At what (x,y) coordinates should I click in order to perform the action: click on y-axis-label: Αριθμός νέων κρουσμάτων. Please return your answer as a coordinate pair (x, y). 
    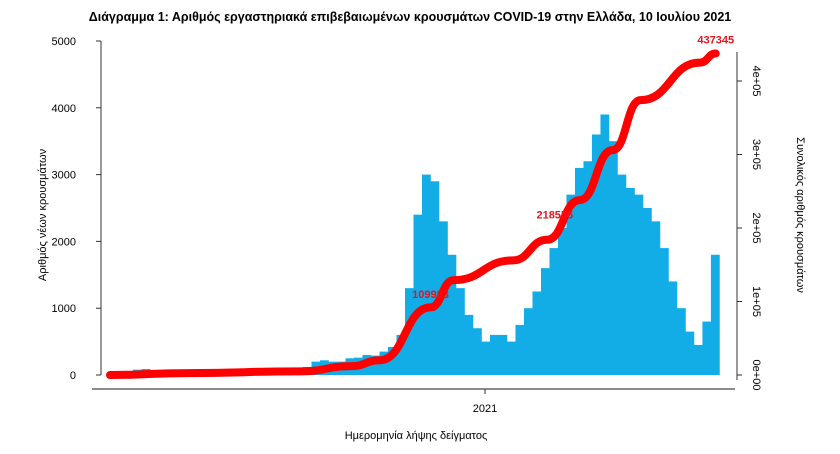
    Looking at the image, I should click on (43, 214).